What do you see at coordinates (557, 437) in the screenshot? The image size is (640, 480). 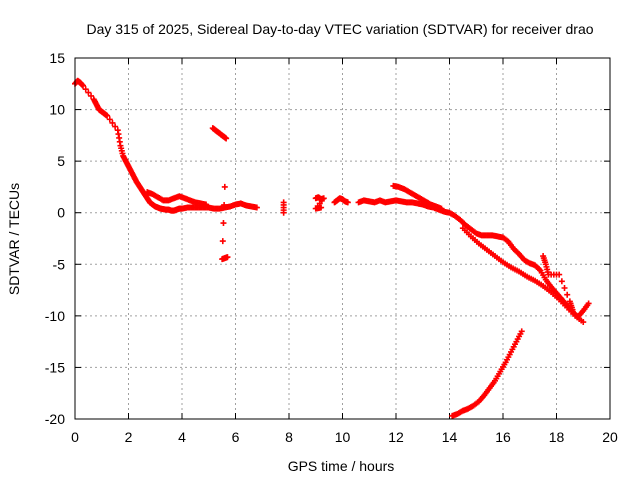 I see `x-tick-label: 18` at bounding box center [557, 437].